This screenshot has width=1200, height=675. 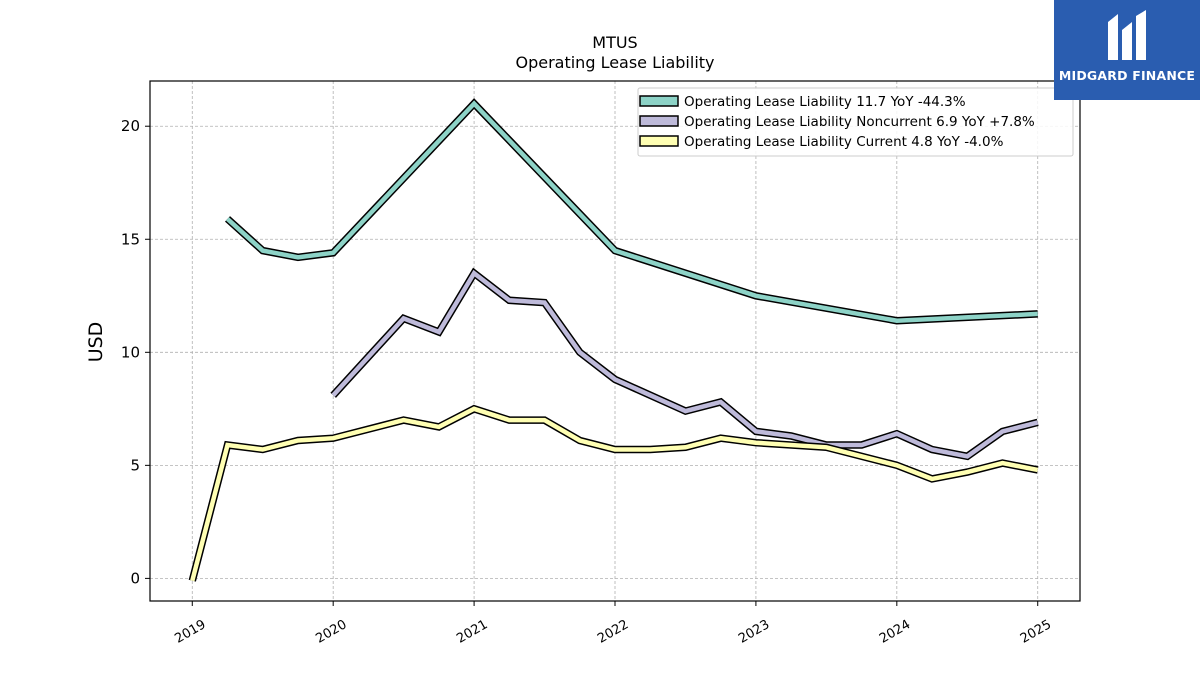 What do you see at coordinates (614, 42) in the screenshot?
I see `chart-title: MTUS` at bounding box center [614, 42].